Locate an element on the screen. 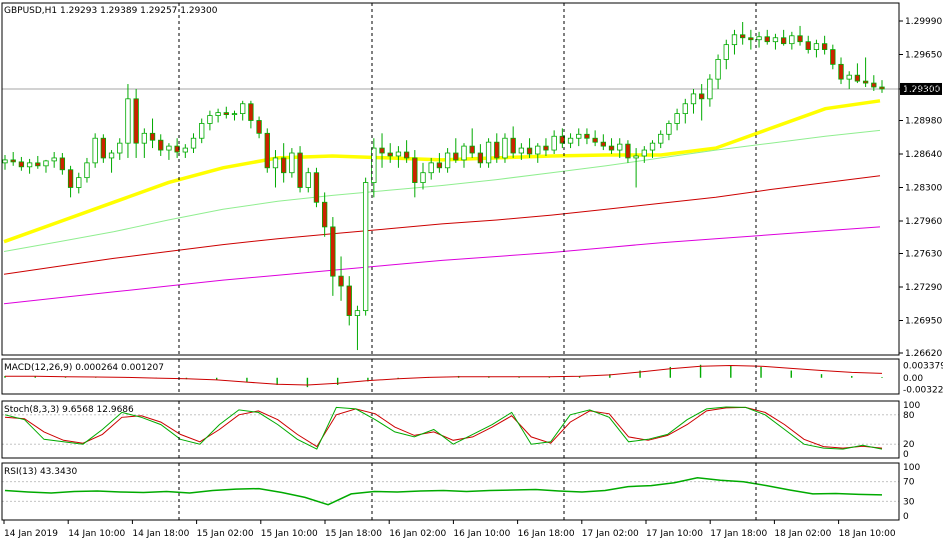  rsi-line is located at coordinates (443, 491).